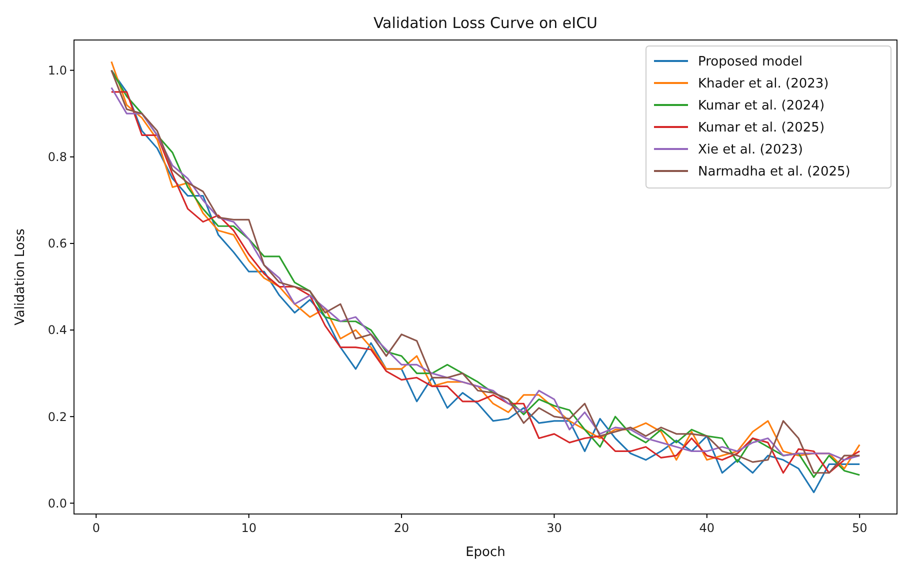  Describe the element at coordinates (57, 330) in the screenshot. I see `y-tick-label: 0.4` at that location.